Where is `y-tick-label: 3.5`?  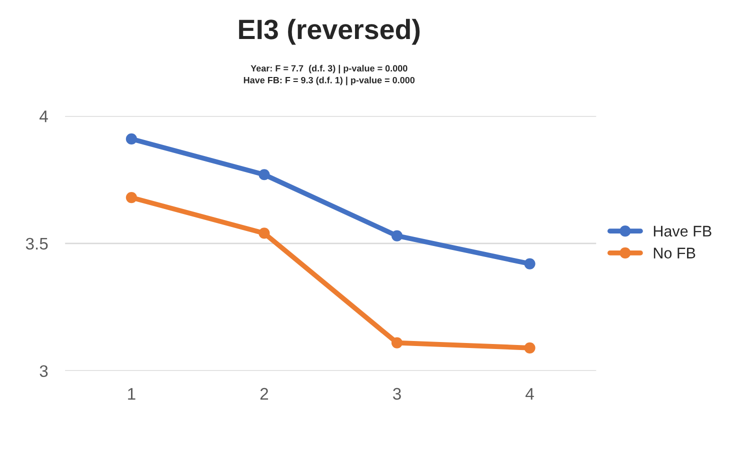
y-tick-label: 3.5 is located at coordinates (37, 244).